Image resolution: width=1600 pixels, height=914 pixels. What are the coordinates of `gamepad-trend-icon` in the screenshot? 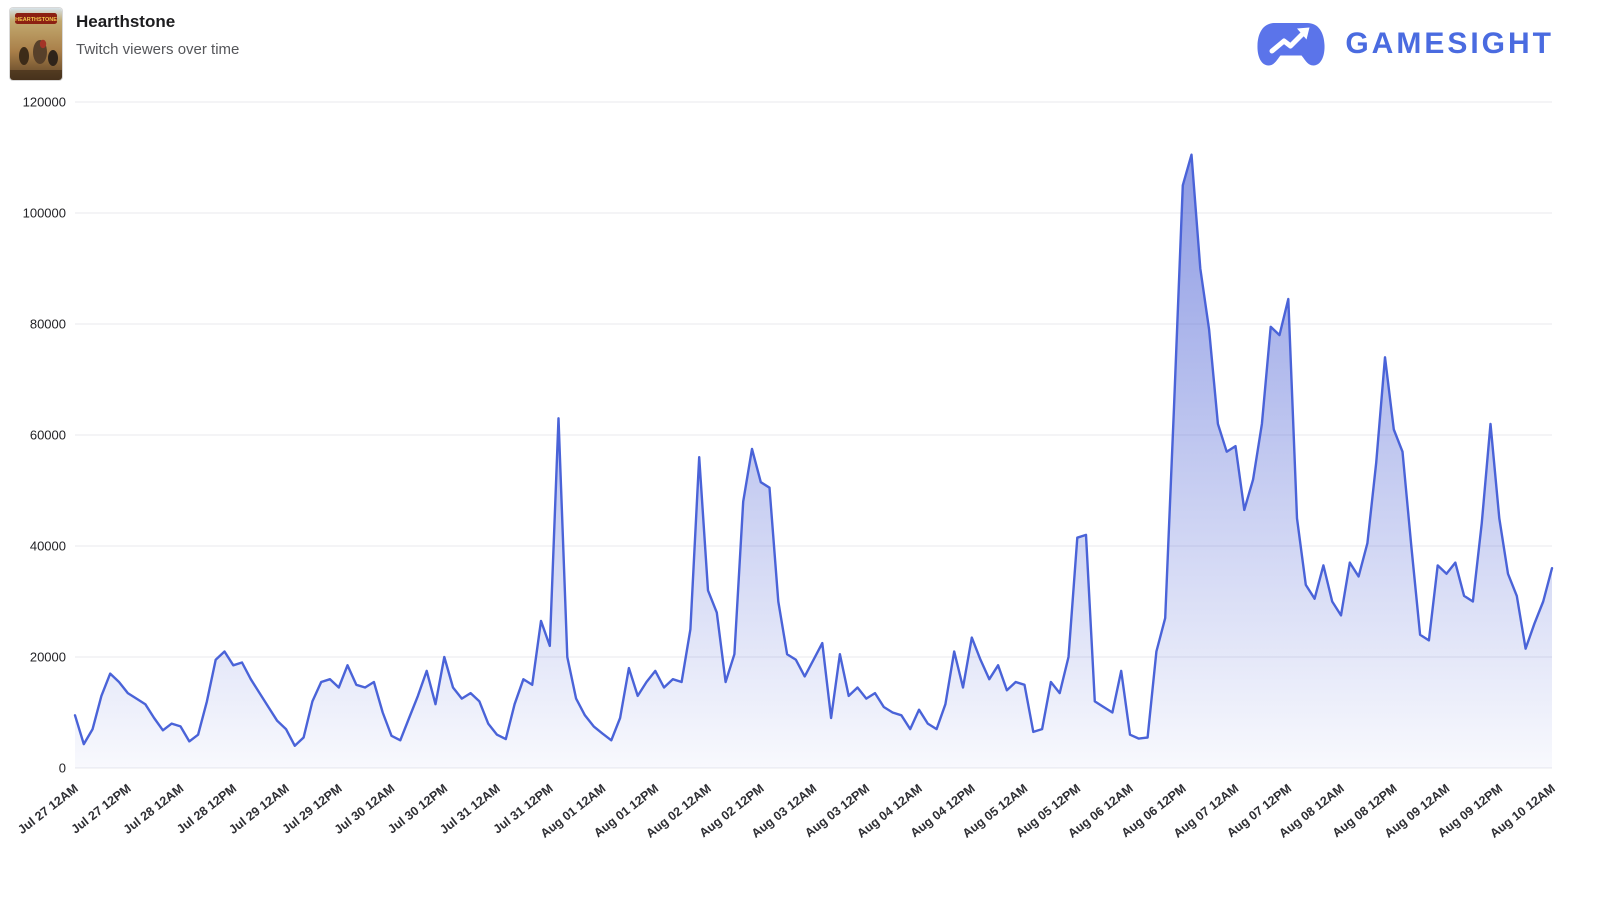 It's located at (1291, 44).